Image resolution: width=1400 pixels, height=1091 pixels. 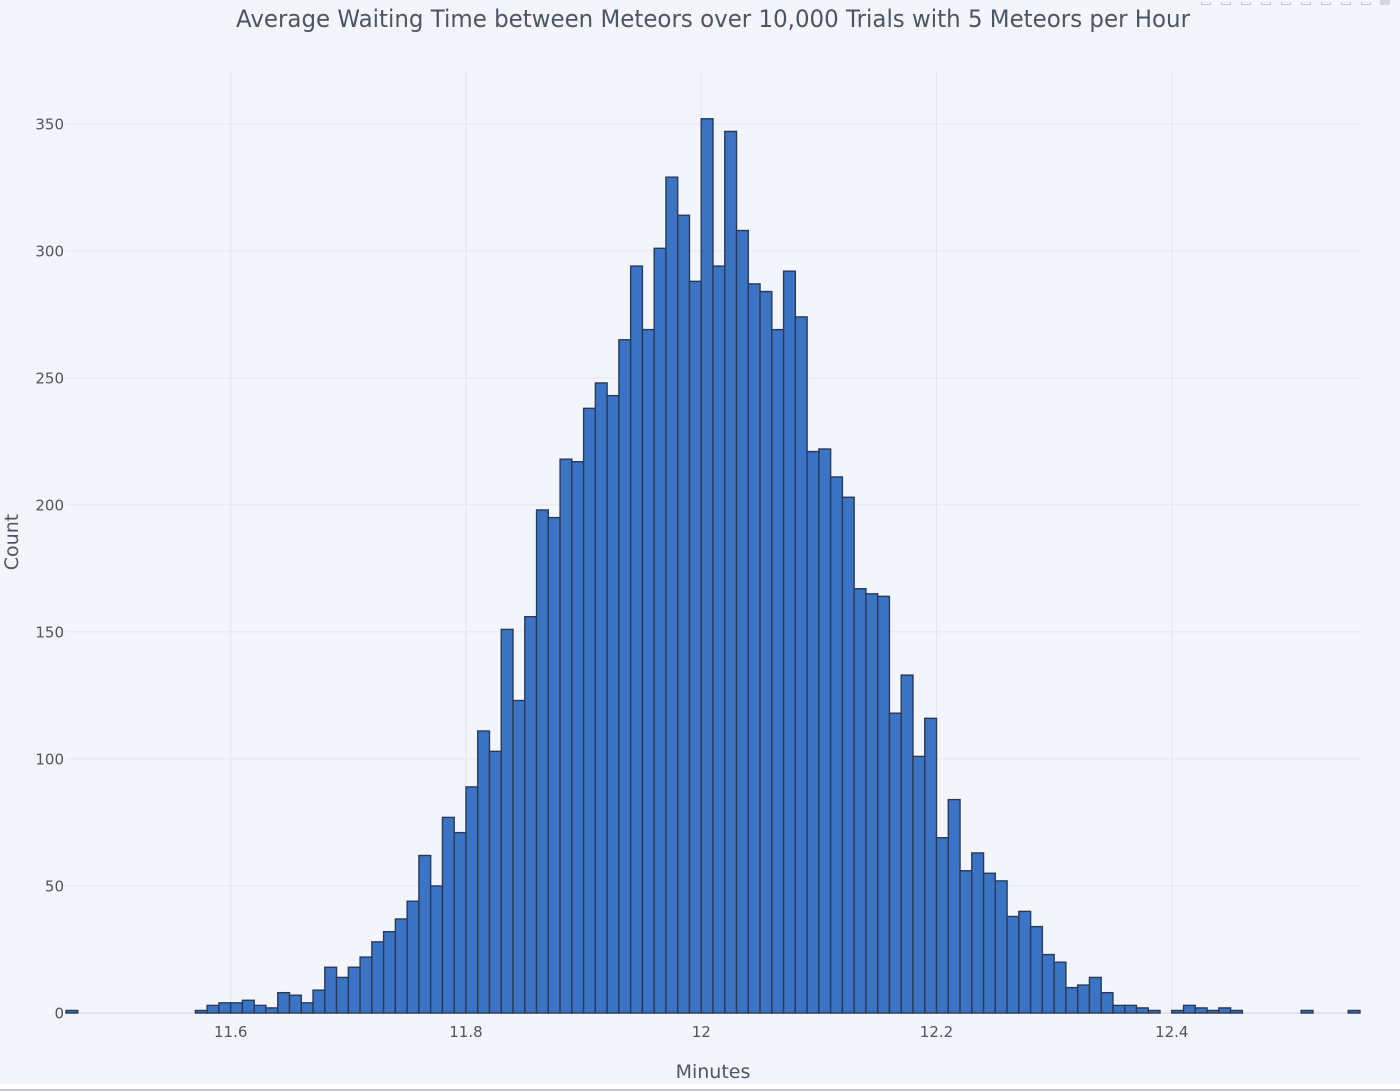 I want to click on zoom-out-button, so click(x=1326, y=2).